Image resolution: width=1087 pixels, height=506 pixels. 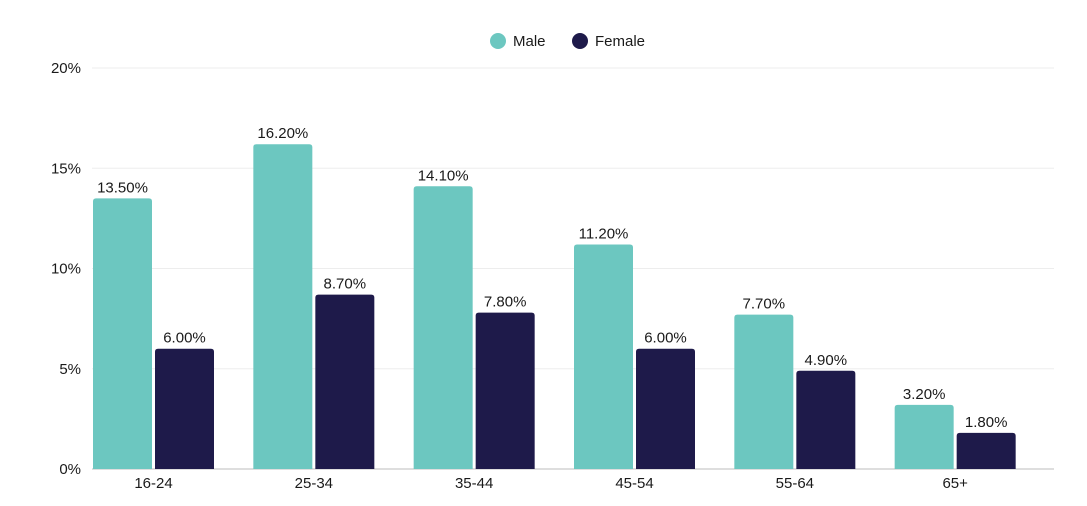 I want to click on y-tick-label: 20%, so click(x=66, y=68).